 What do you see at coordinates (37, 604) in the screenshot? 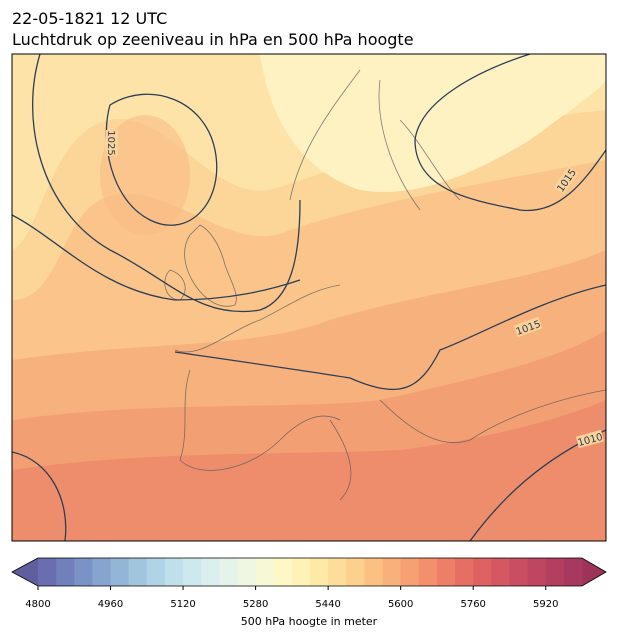
I see `colorbar-tick-label: 4800` at bounding box center [37, 604].